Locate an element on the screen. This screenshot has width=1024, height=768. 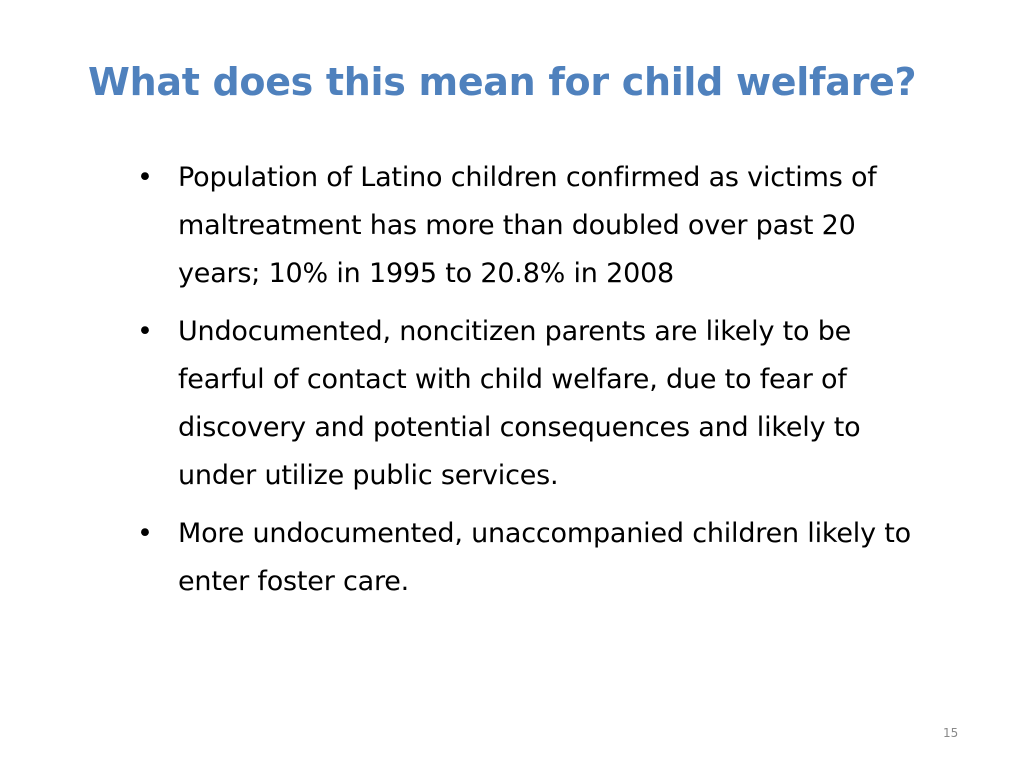
page-number: 15 is located at coordinates (951, 733).